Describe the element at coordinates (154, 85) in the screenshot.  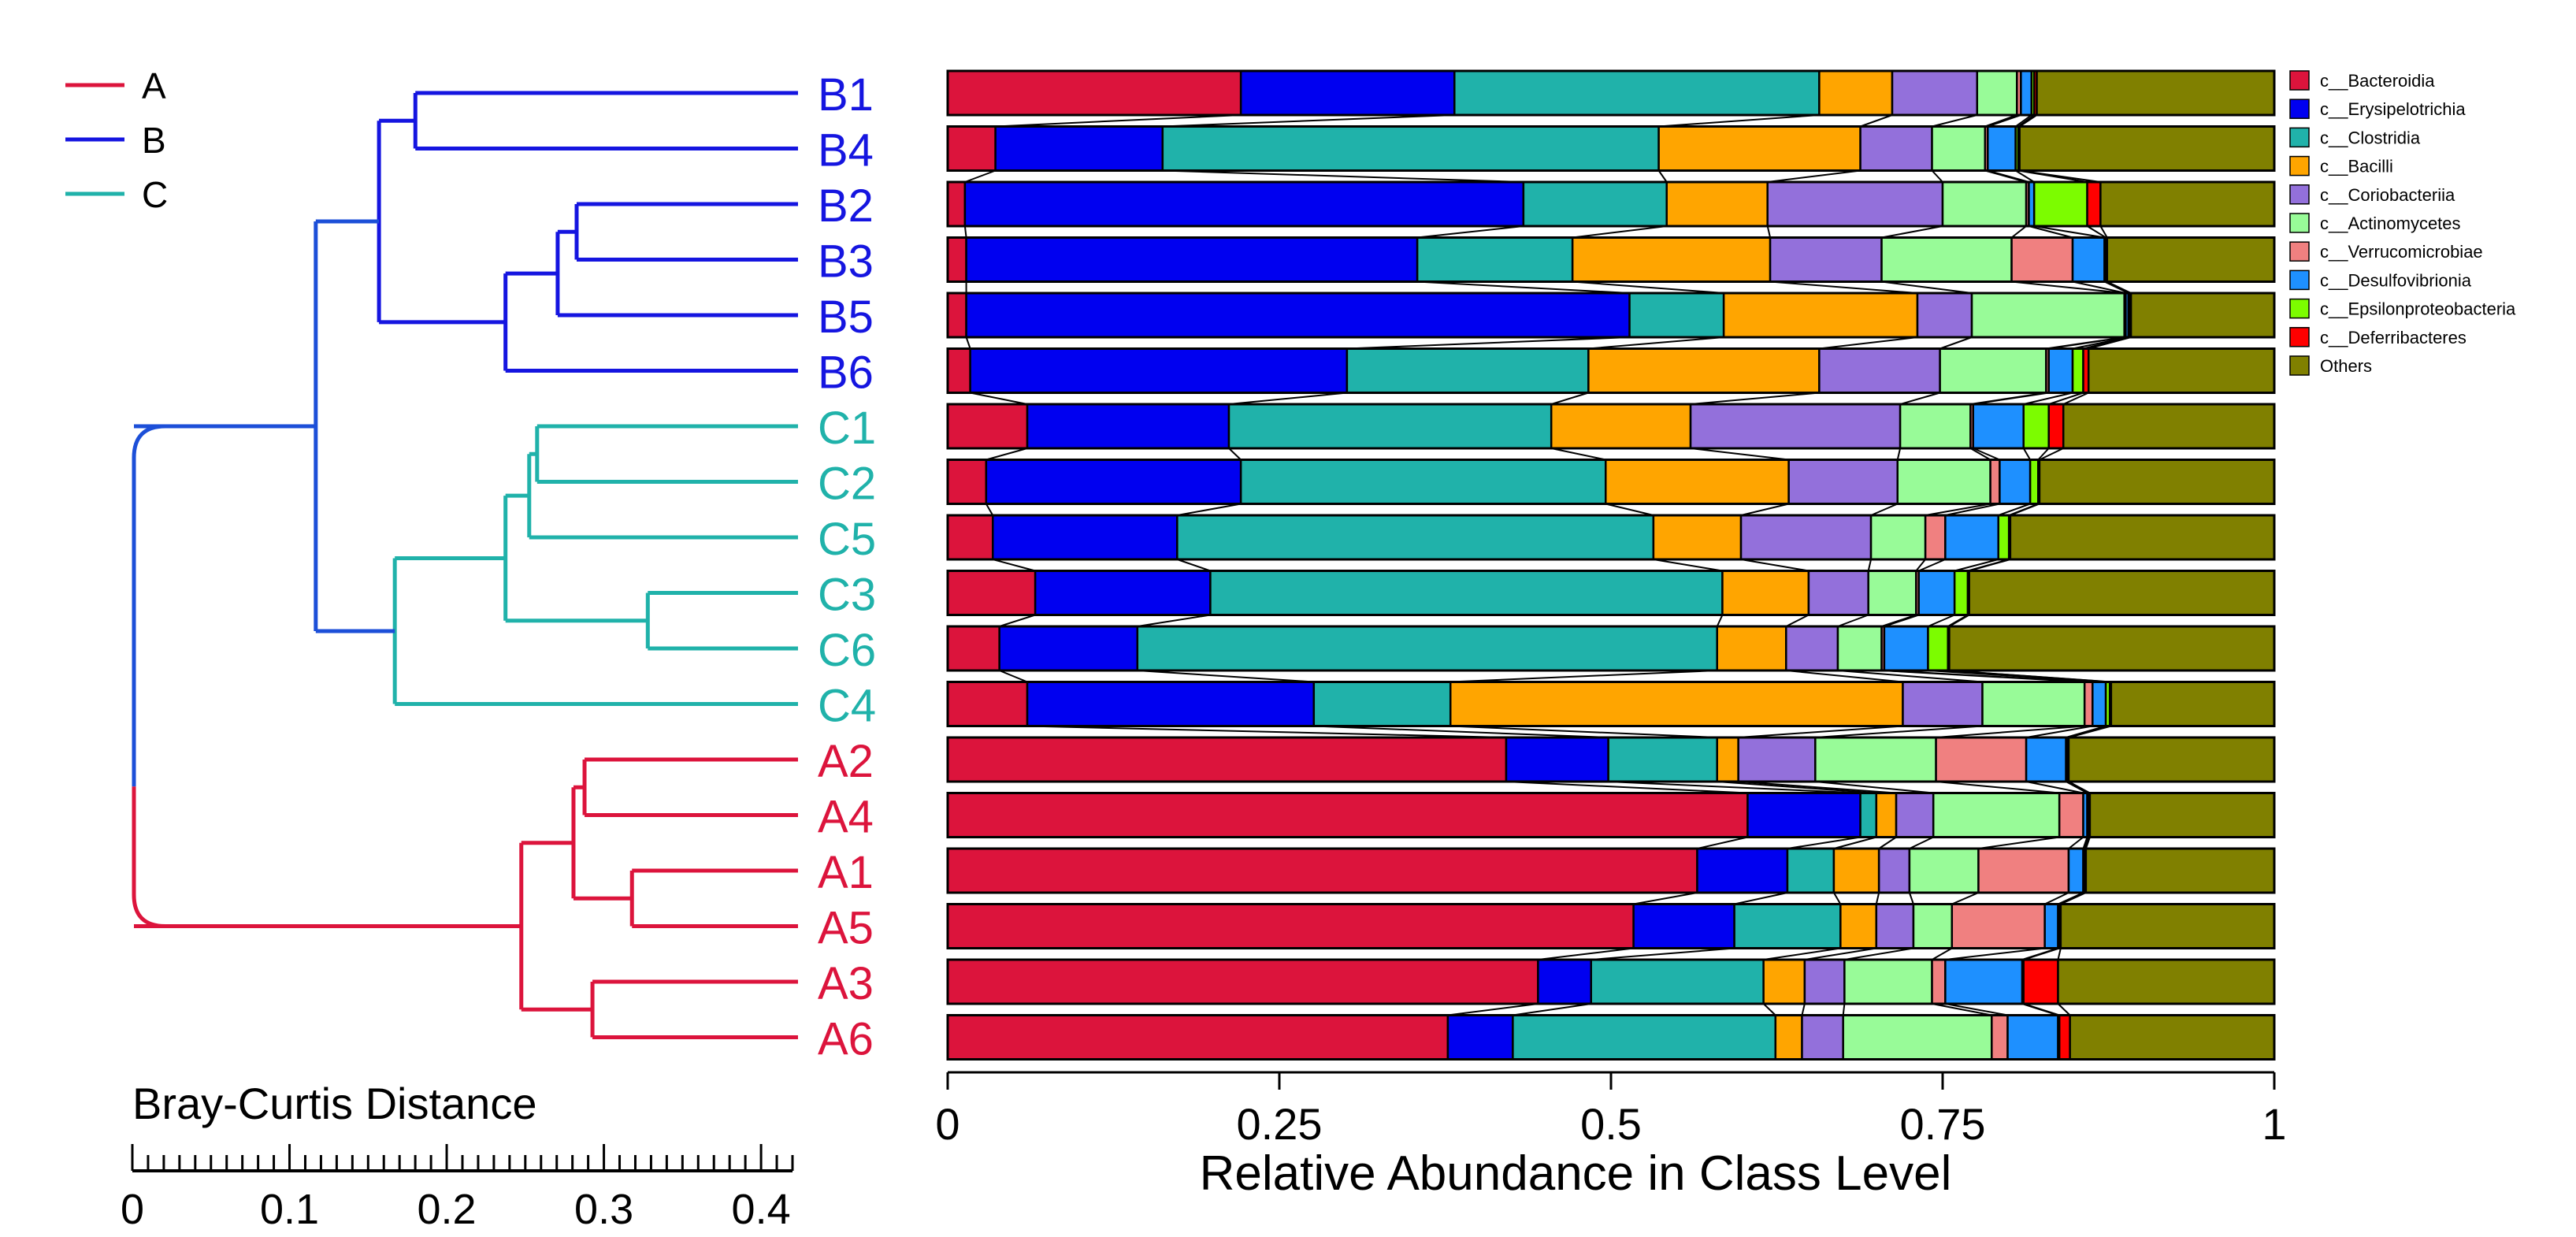
I see `legend-label-a: A` at that location.